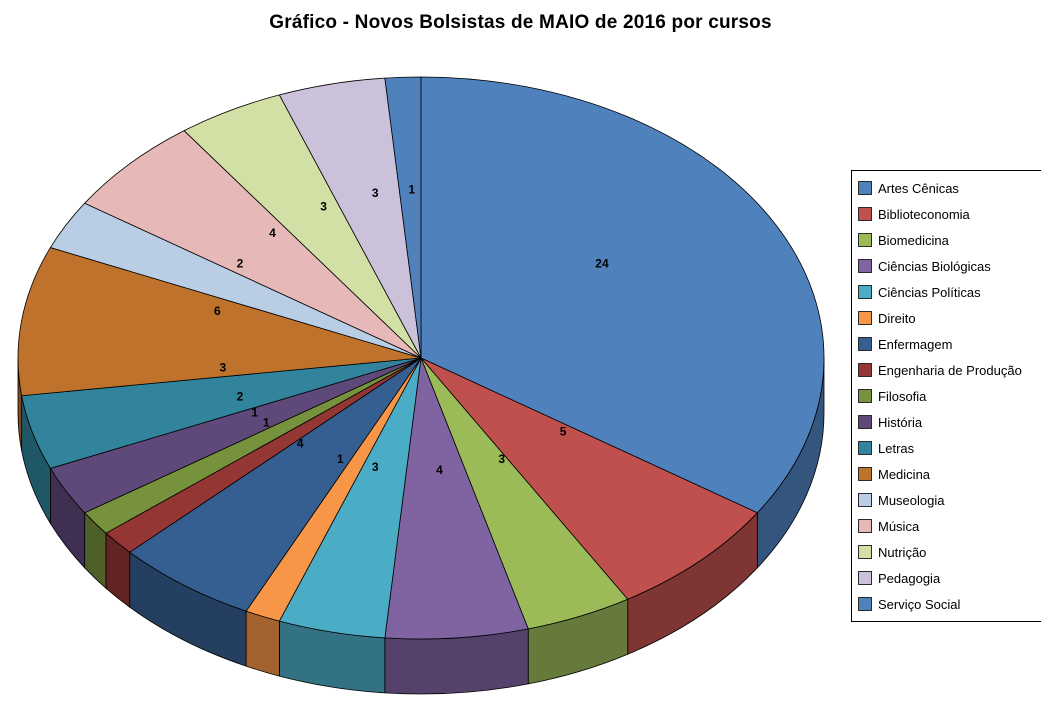  Describe the element at coordinates (896, 448) in the screenshot. I see `legend-label: Letras` at that location.